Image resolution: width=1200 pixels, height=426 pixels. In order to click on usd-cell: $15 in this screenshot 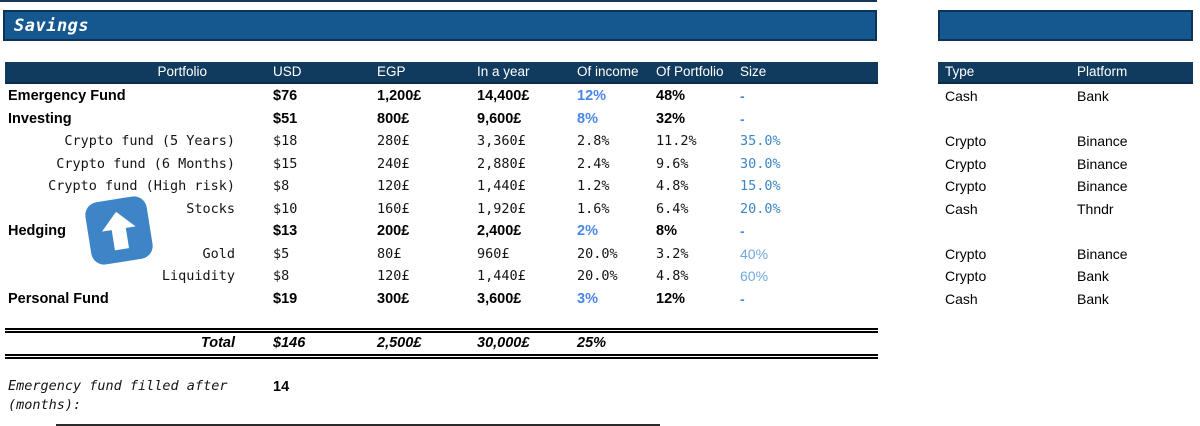, I will do `click(285, 163)`.